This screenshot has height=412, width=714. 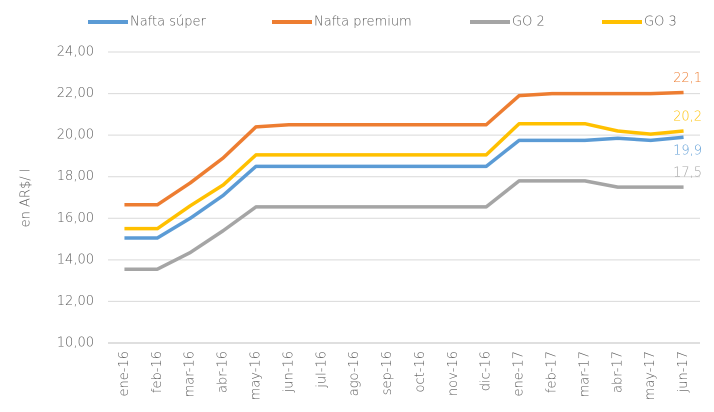 What do you see at coordinates (687, 173) in the screenshot?
I see `data-label: 17,5` at bounding box center [687, 173].